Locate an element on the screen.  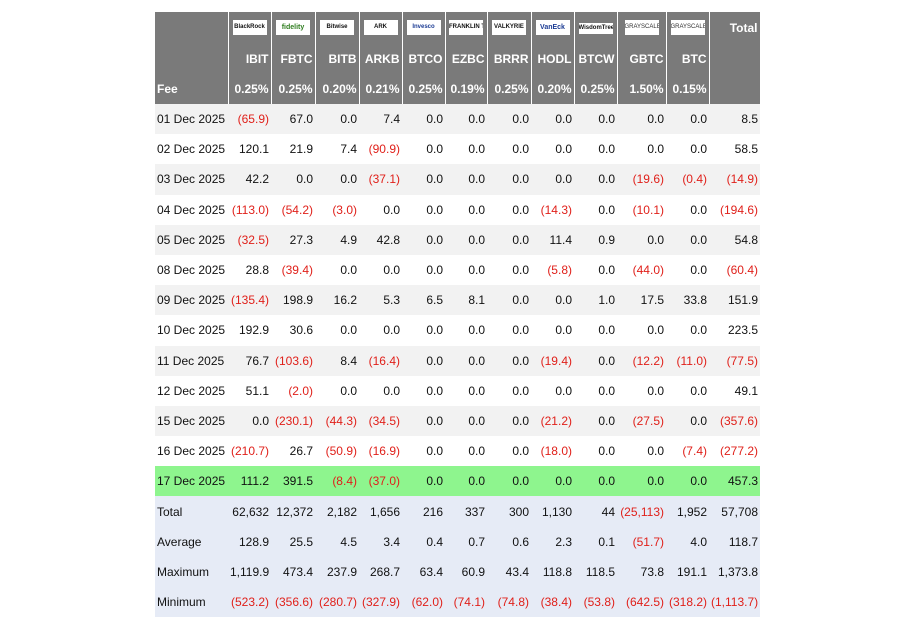
stats-cell: 0.4 is located at coordinates (423, 541).